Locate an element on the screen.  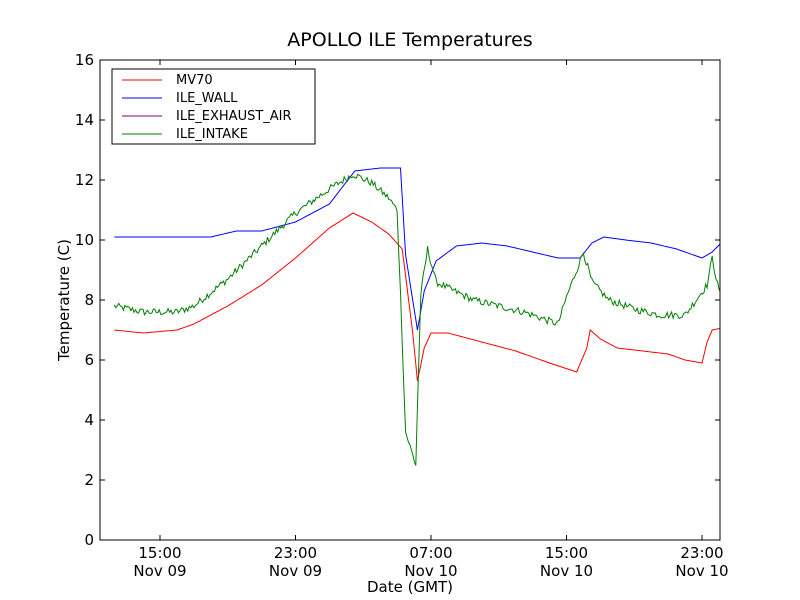
y-tick-label: 10 is located at coordinates (84, 240).